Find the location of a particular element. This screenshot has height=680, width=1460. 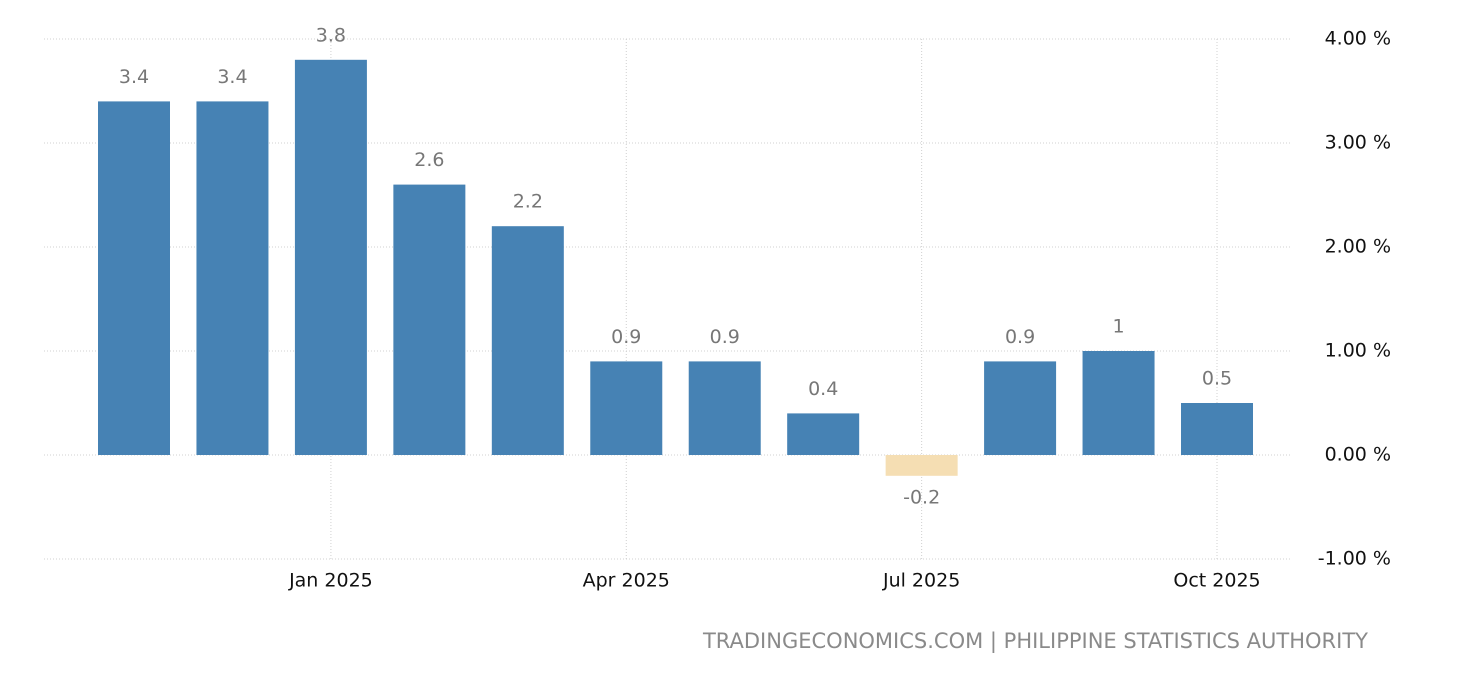

x-tick-label: Oct 2025 is located at coordinates (1216, 581).